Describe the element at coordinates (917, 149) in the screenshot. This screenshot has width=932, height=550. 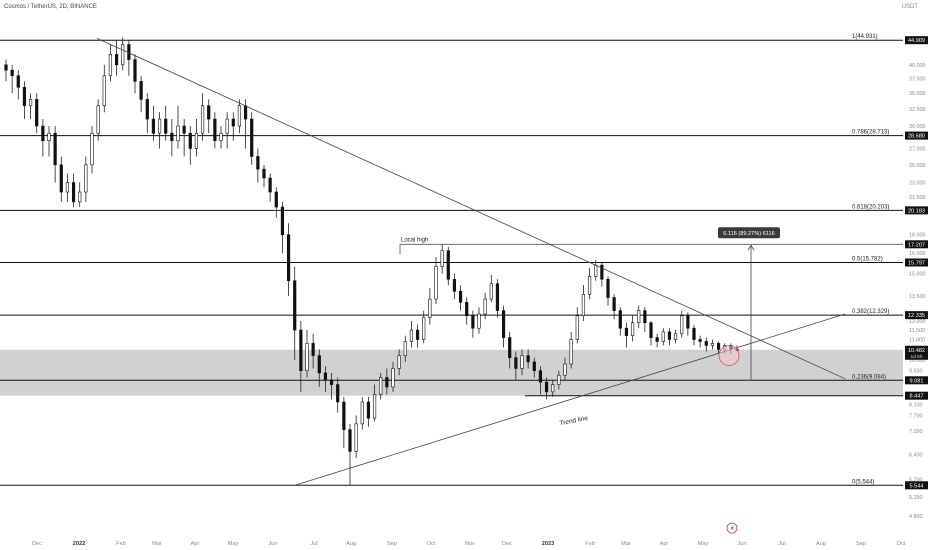
I see `y-tick-label: 27.000` at that location.